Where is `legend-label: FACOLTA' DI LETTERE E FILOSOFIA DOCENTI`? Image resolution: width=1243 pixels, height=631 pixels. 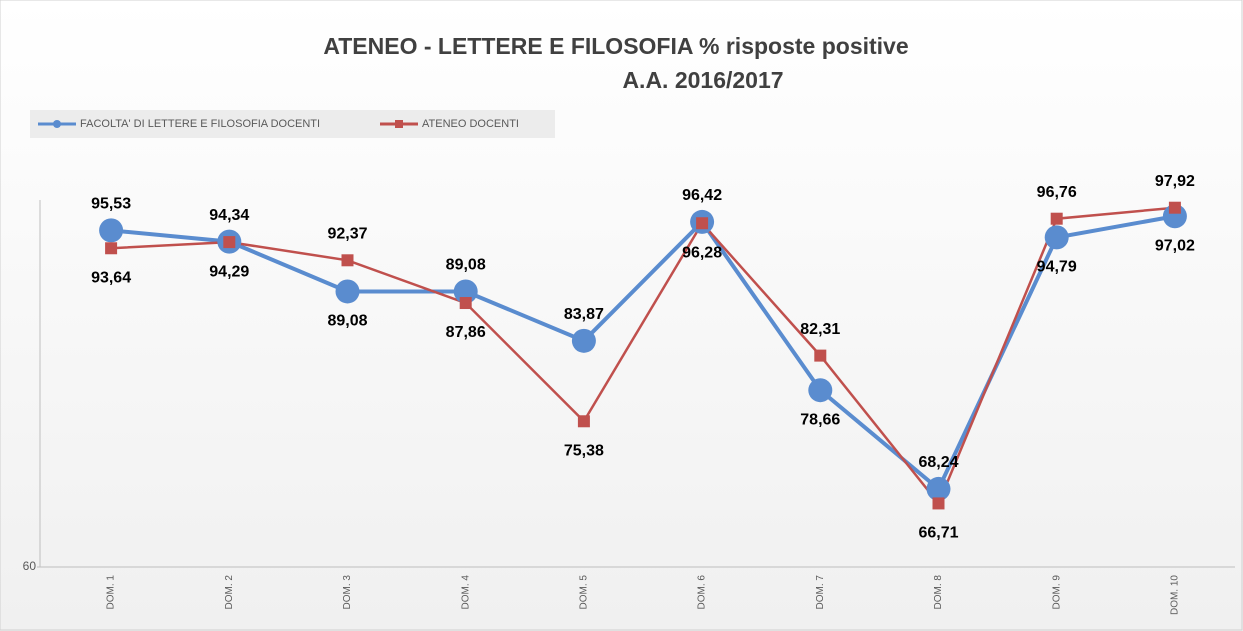 legend-label: FACOLTA' DI LETTERE E FILOSOFIA DOCENTI is located at coordinates (200, 124).